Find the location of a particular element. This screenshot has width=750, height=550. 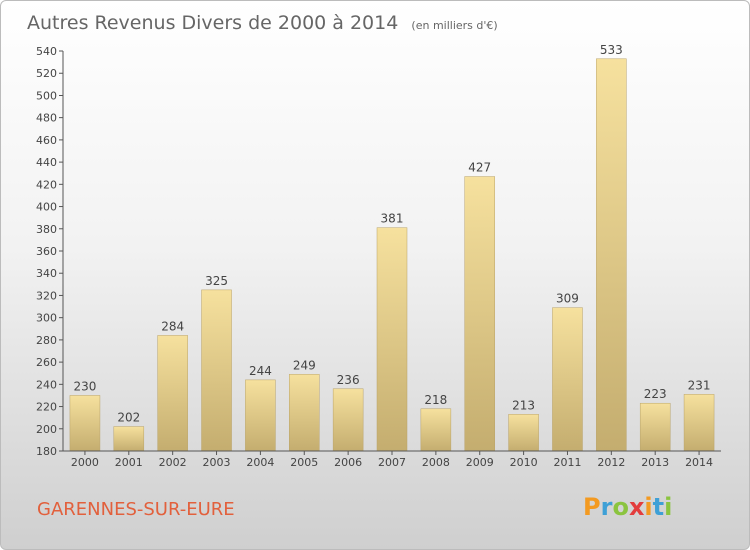

bar-2006 is located at coordinates (348, 420).